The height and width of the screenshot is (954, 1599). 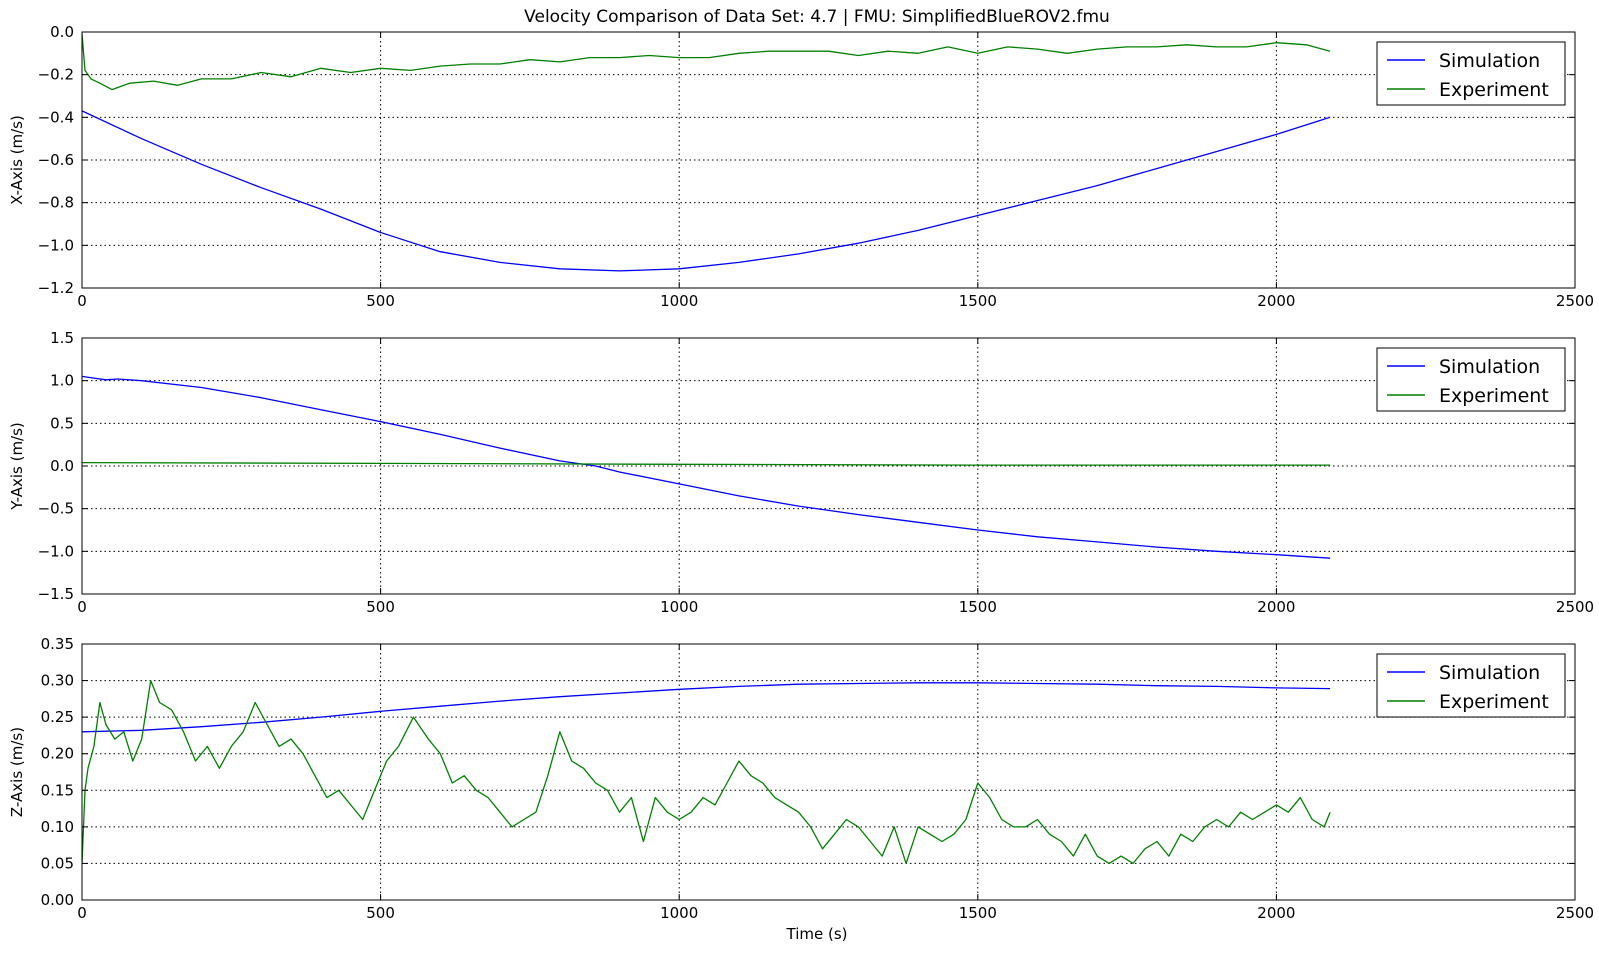 I want to click on y-tick-label: 0.00, so click(x=57, y=900).